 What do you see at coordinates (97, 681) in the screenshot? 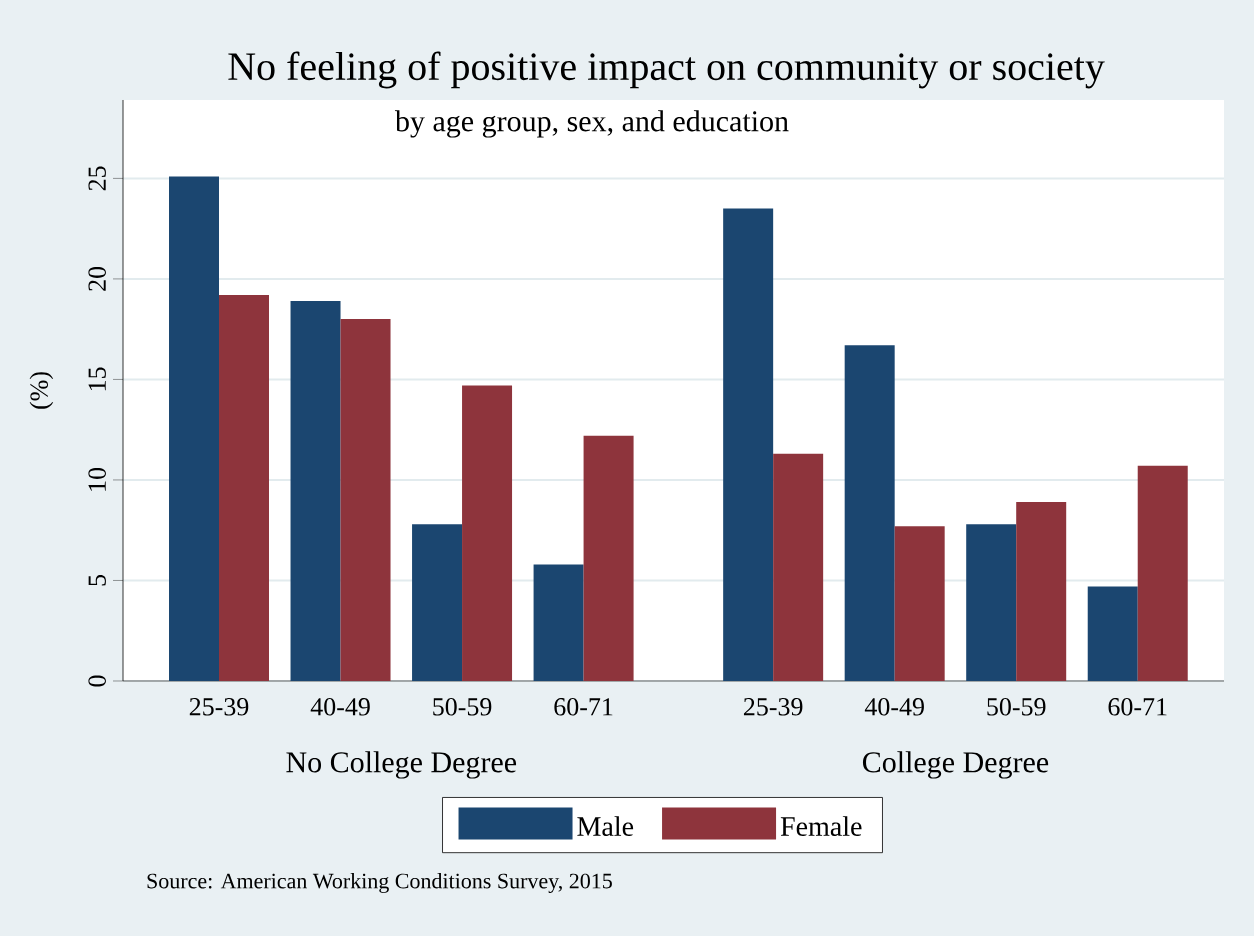
I see `y-tick-label: 0` at bounding box center [97, 681].